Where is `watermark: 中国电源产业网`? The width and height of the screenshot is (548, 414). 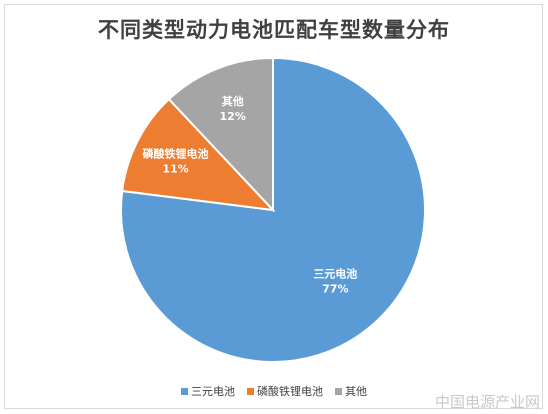
watermark: 中国电源产业网 is located at coordinates (487, 402).